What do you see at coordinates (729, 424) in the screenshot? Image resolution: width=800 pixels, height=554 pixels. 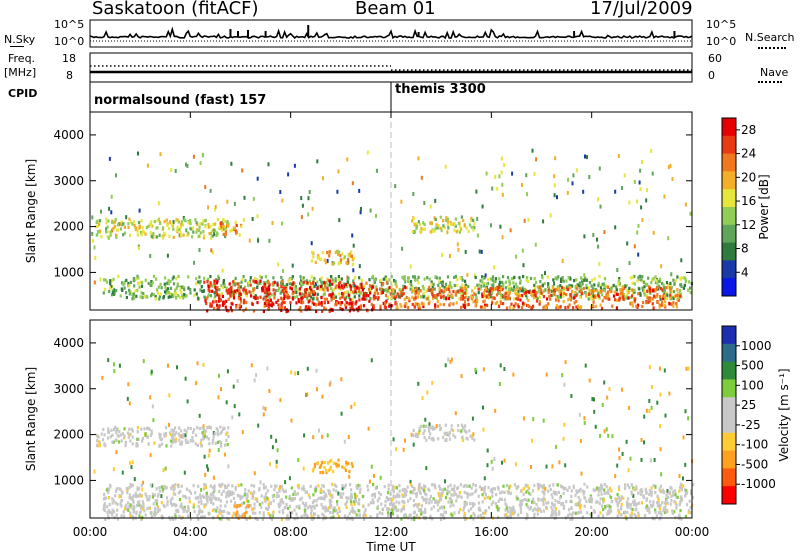 I see `colorbar-swatch` at bounding box center [729, 424].